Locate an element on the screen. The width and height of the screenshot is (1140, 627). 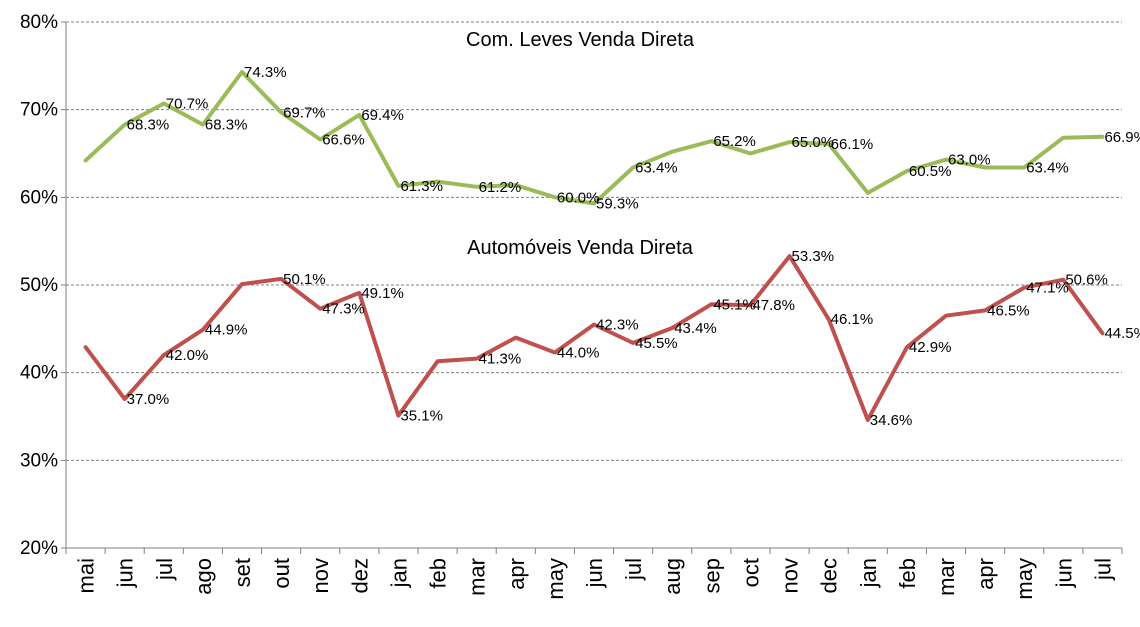
data-label: 69.4% is located at coordinates (382, 115).